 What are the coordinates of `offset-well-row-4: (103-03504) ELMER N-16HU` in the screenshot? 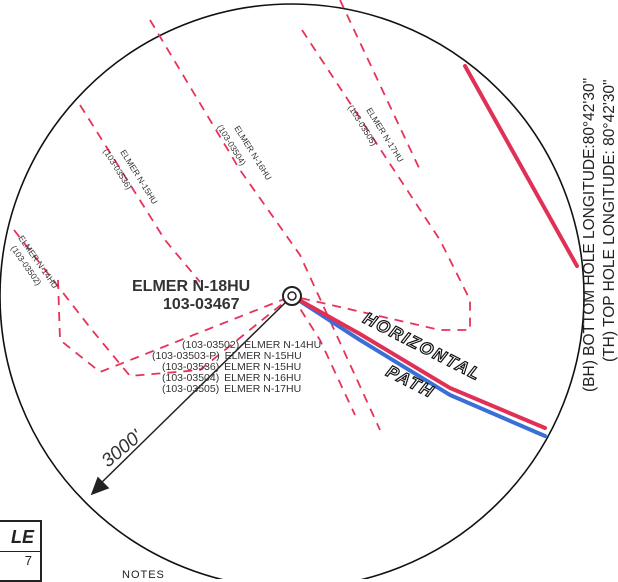 It's located at (231, 378).